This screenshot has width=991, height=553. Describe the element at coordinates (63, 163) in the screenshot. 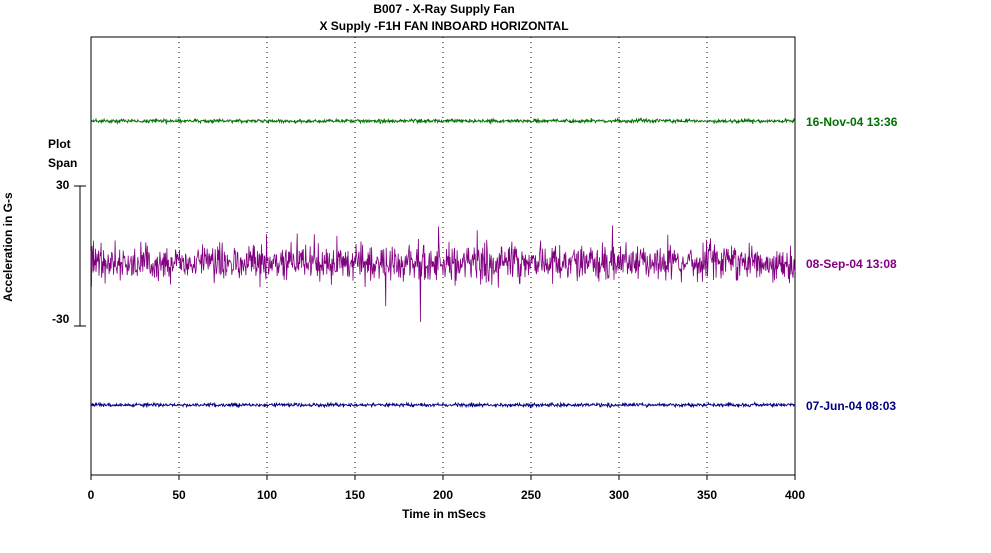

I see `plot-span-label-2: Span` at that location.